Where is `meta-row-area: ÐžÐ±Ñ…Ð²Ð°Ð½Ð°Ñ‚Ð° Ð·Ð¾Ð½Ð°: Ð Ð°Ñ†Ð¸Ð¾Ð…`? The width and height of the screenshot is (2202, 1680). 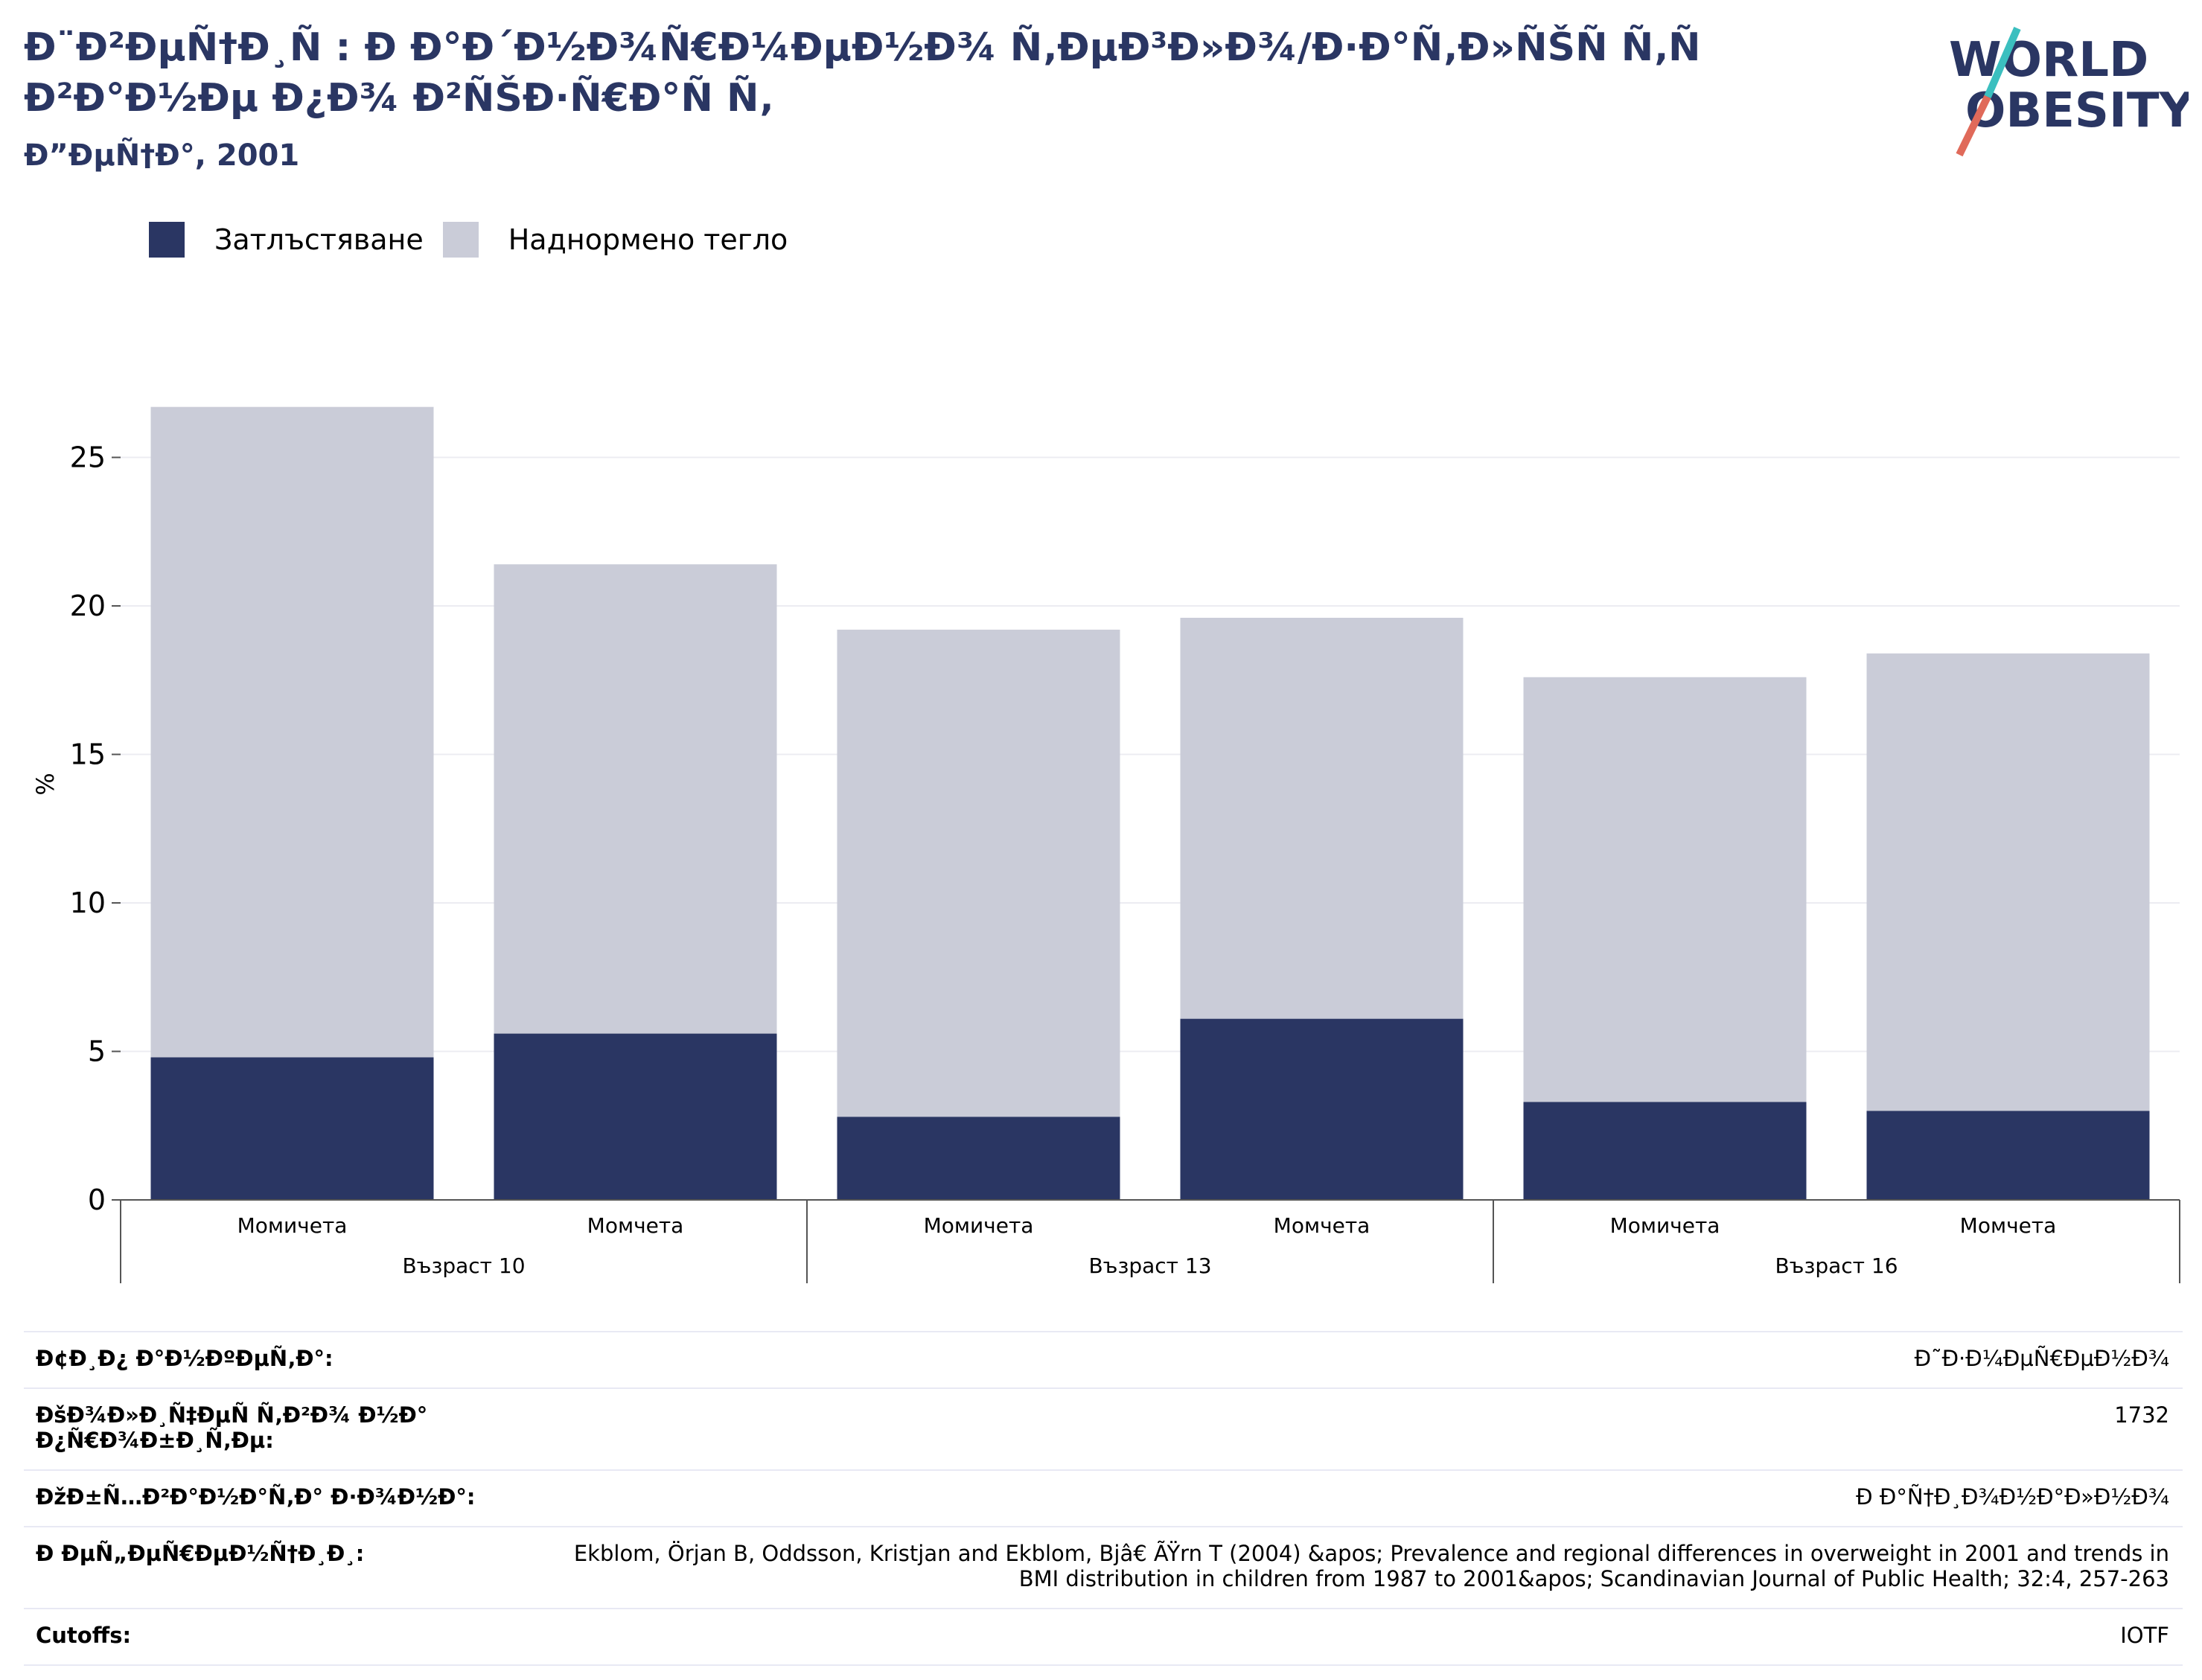 meta-row-area: ÐžÐ±Ñ…Ð²Ð°Ð½Ð°Ñ‚Ð° Ð·Ð¾Ð½Ð°: Ð Ð°Ñ†Ð¸Ð¾Ð… is located at coordinates (1103, 1497).